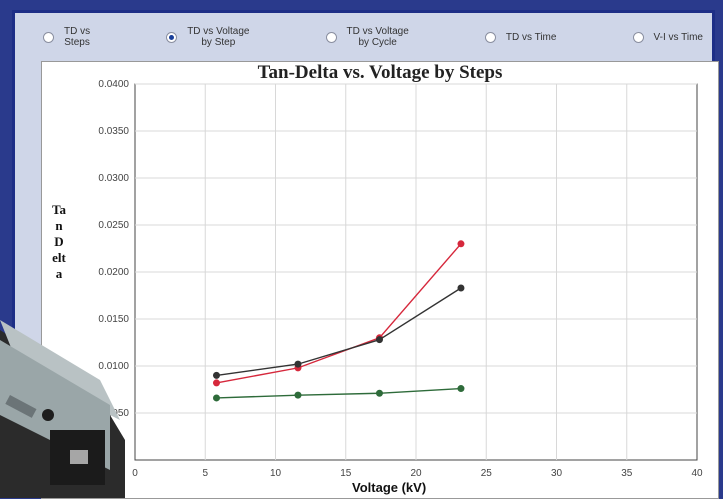  I want to click on y-tick-label: 0.0250, so click(113, 225).